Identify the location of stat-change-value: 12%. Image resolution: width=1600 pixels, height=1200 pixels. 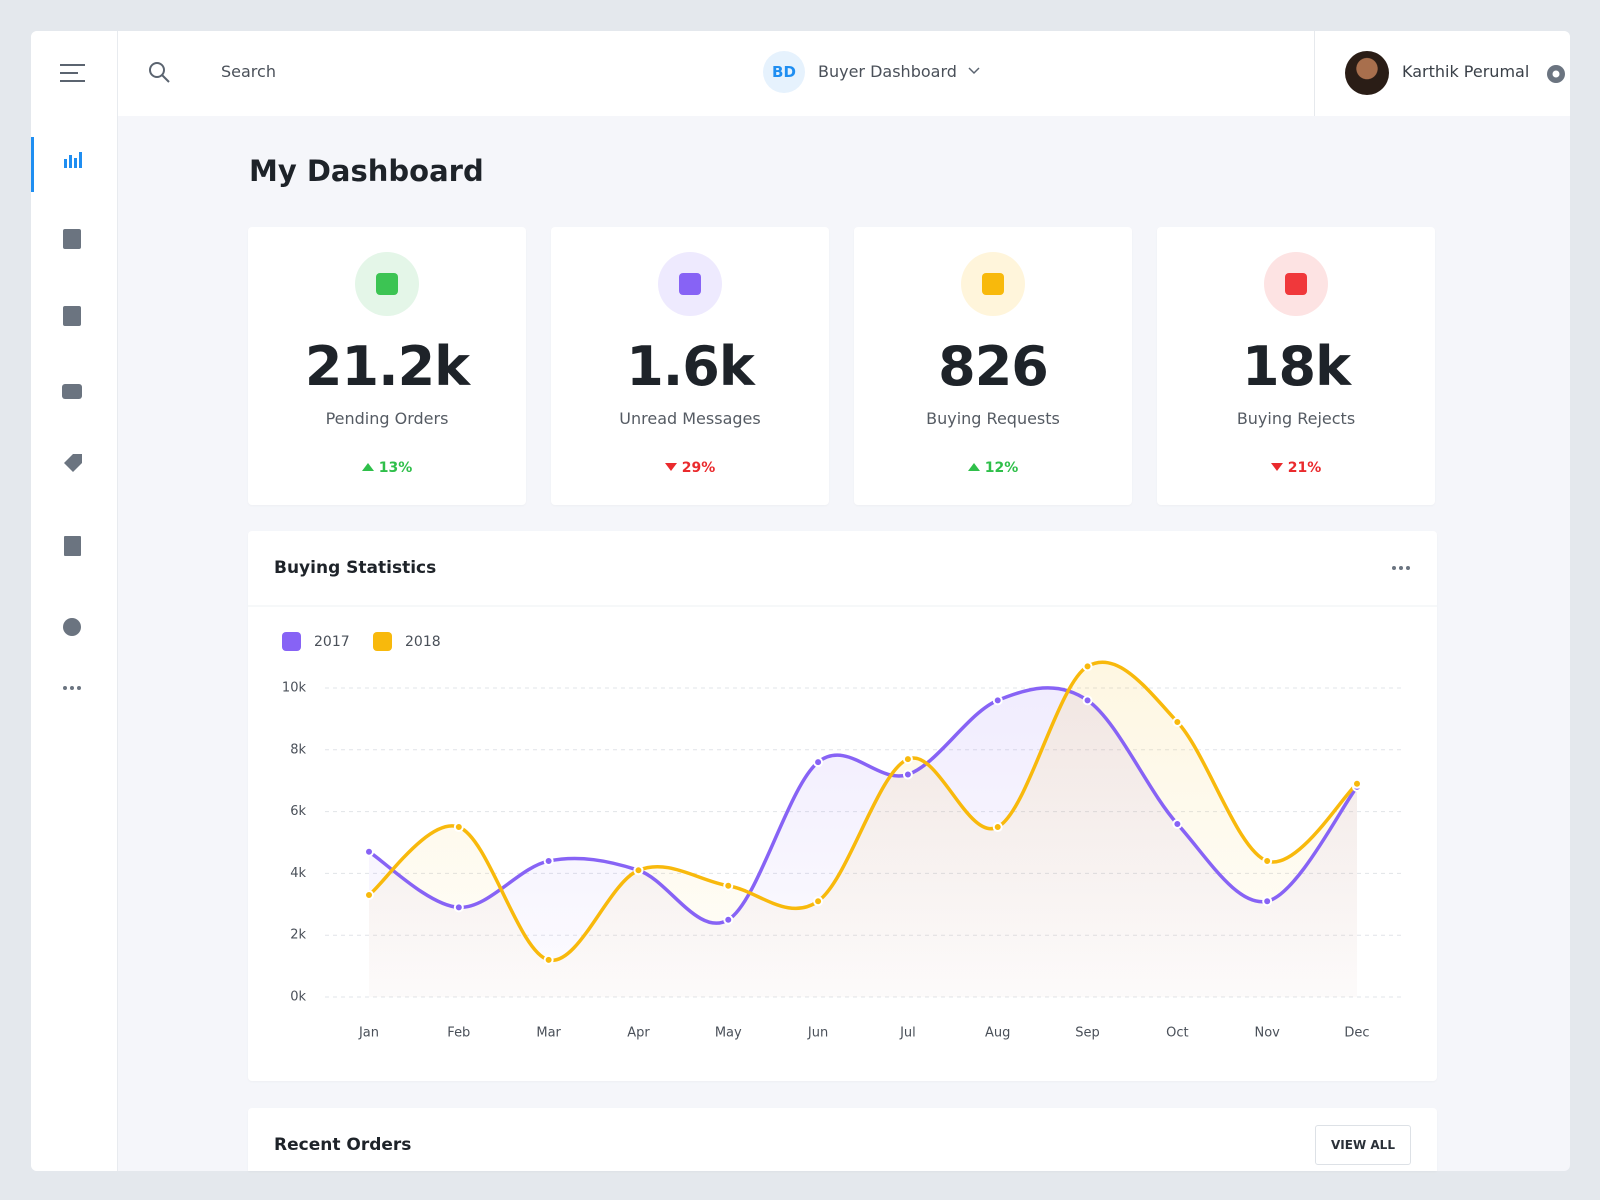
(1001, 468).